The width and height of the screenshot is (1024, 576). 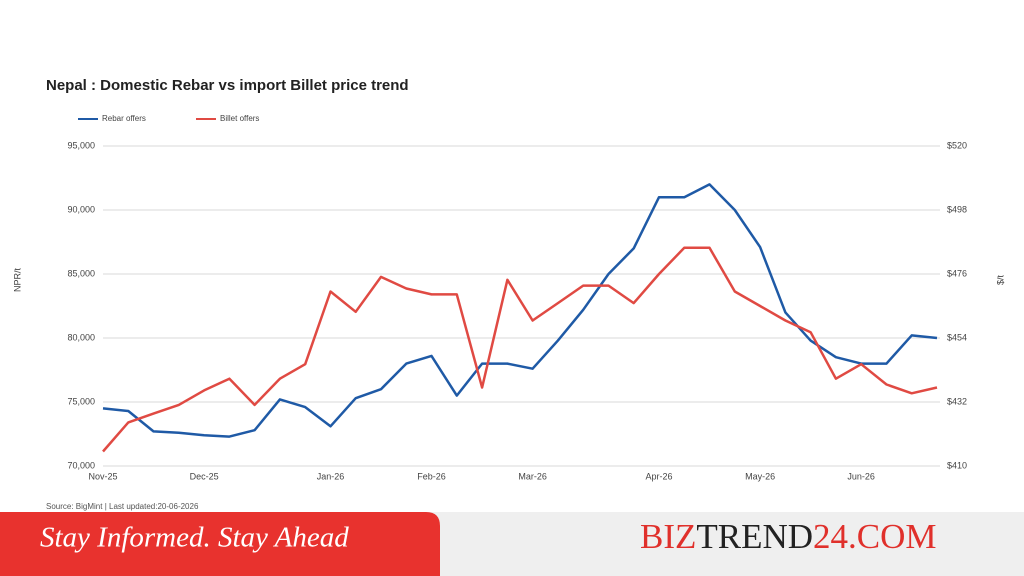 I want to click on x-tick-label: Jan-26, so click(x=331, y=476).